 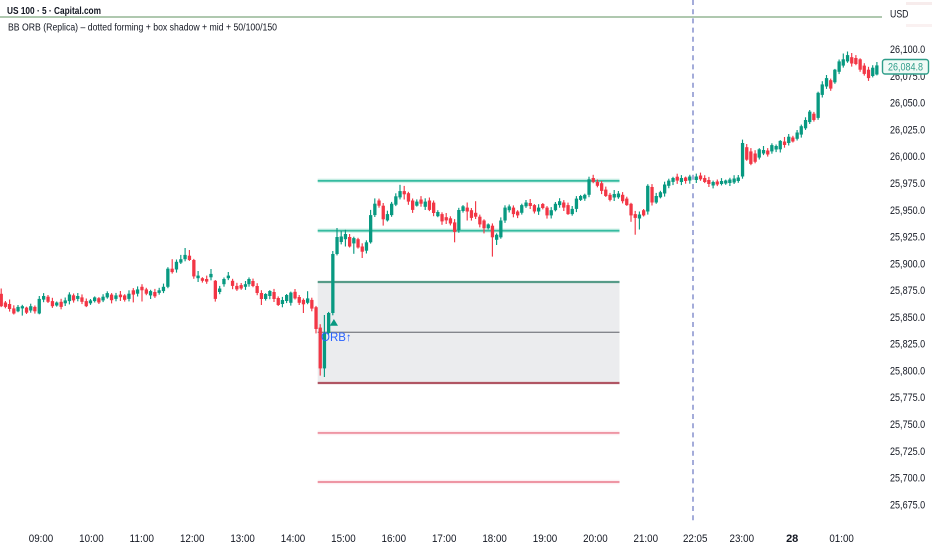 What do you see at coordinates (907, 425) in the screenshot?
I see `svg-text: 25,750.0` at bounding box center [907, 425].